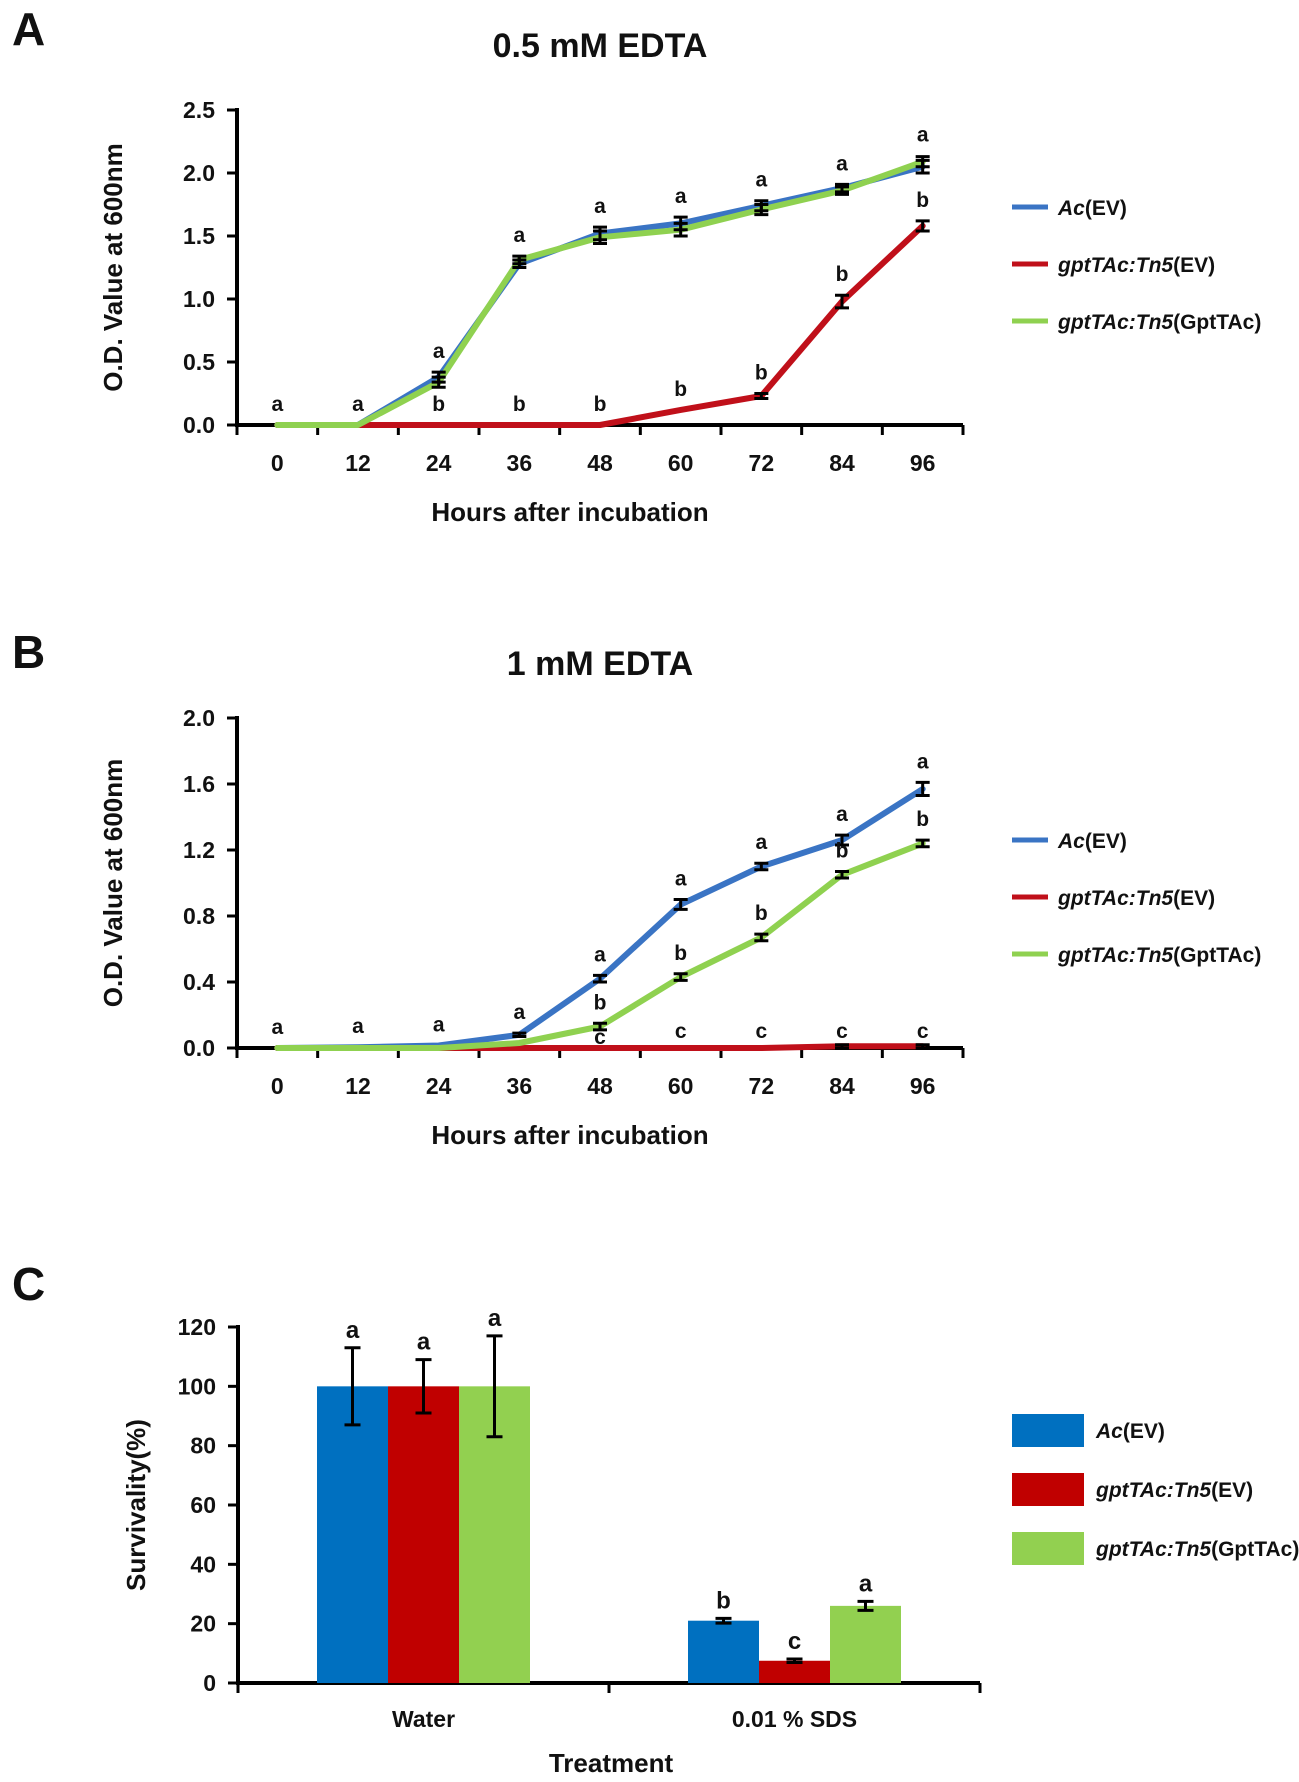  I want to click on panel-label-c: C, so click(28, 1284).